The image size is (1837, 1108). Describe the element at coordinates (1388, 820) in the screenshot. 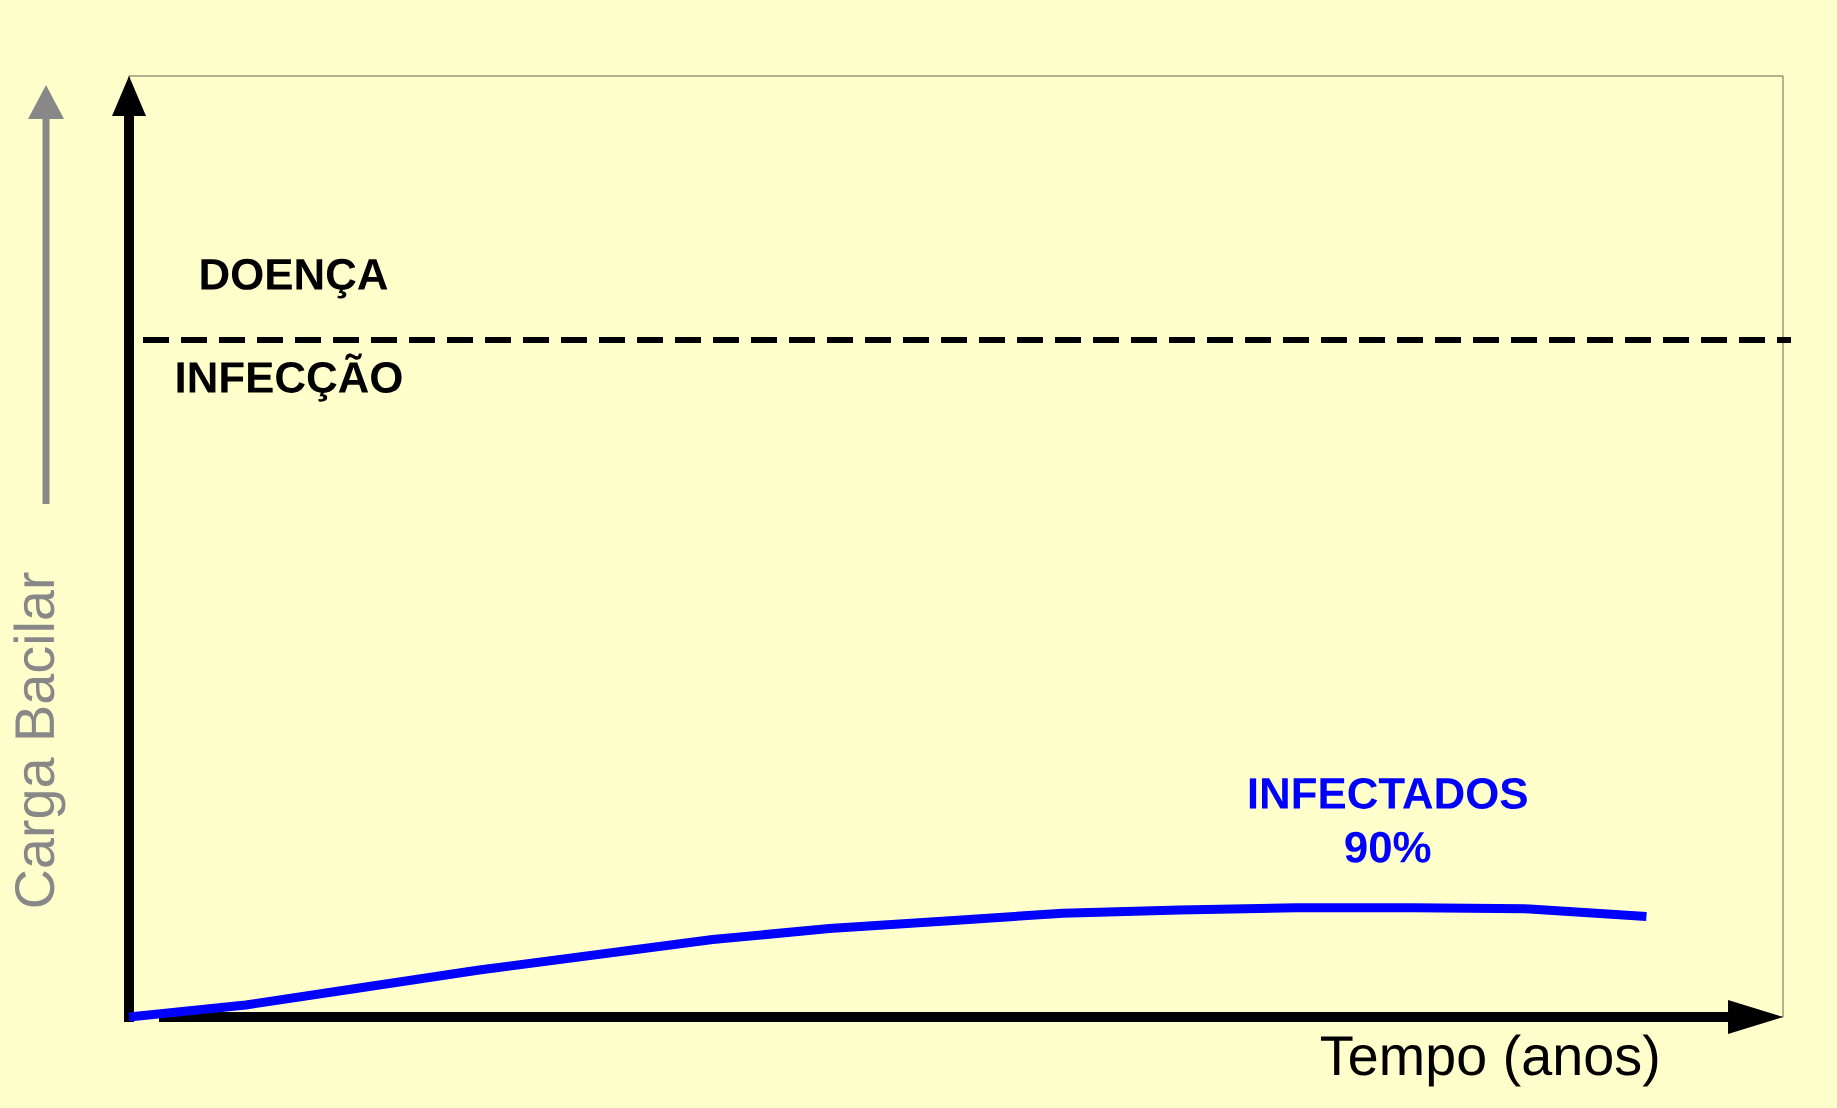

I see `series-label: INFECTADOS 90%` at that location.